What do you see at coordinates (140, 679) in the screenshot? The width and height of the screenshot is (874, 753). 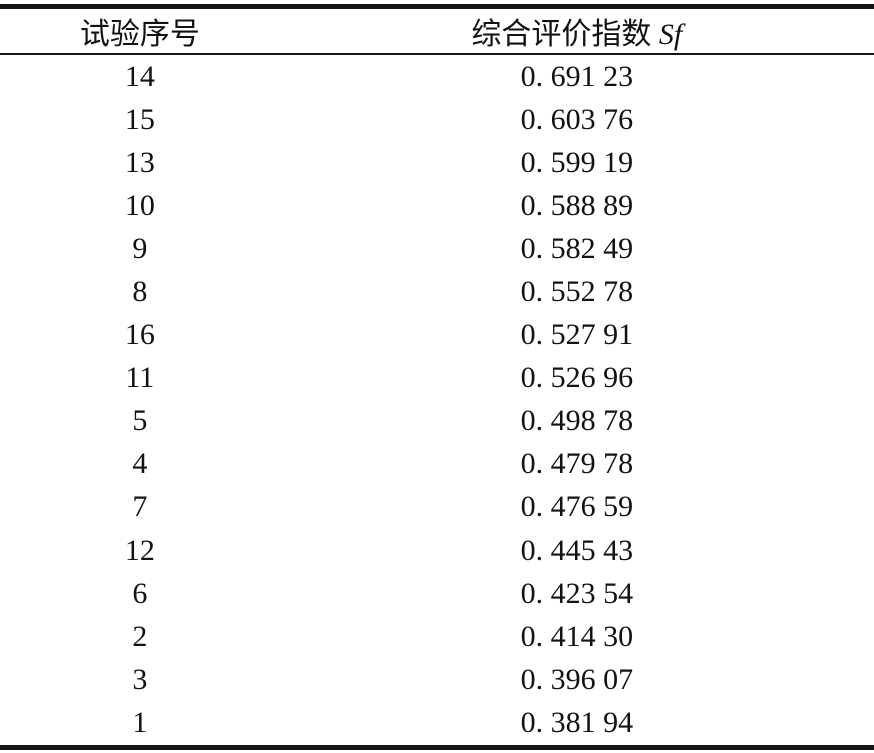 I see `cell-test-number: 3` at bounding box center [140, 679].